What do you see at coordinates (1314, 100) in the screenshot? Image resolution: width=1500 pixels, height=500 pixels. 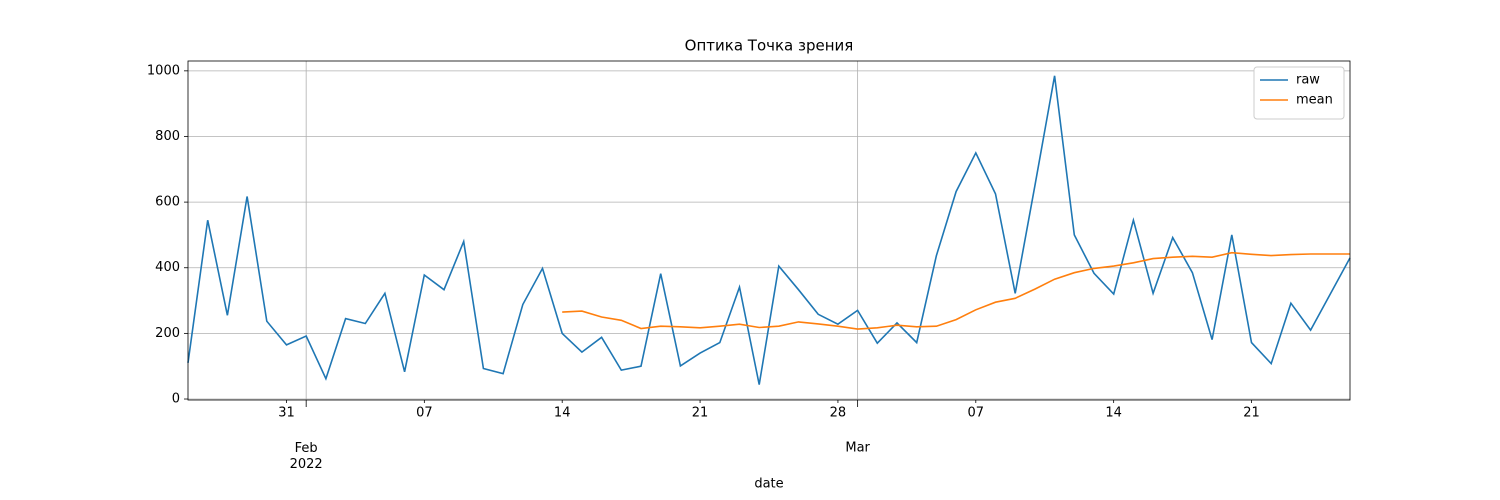 I see `legend-label: mean` at bounding box center [1314, 100].